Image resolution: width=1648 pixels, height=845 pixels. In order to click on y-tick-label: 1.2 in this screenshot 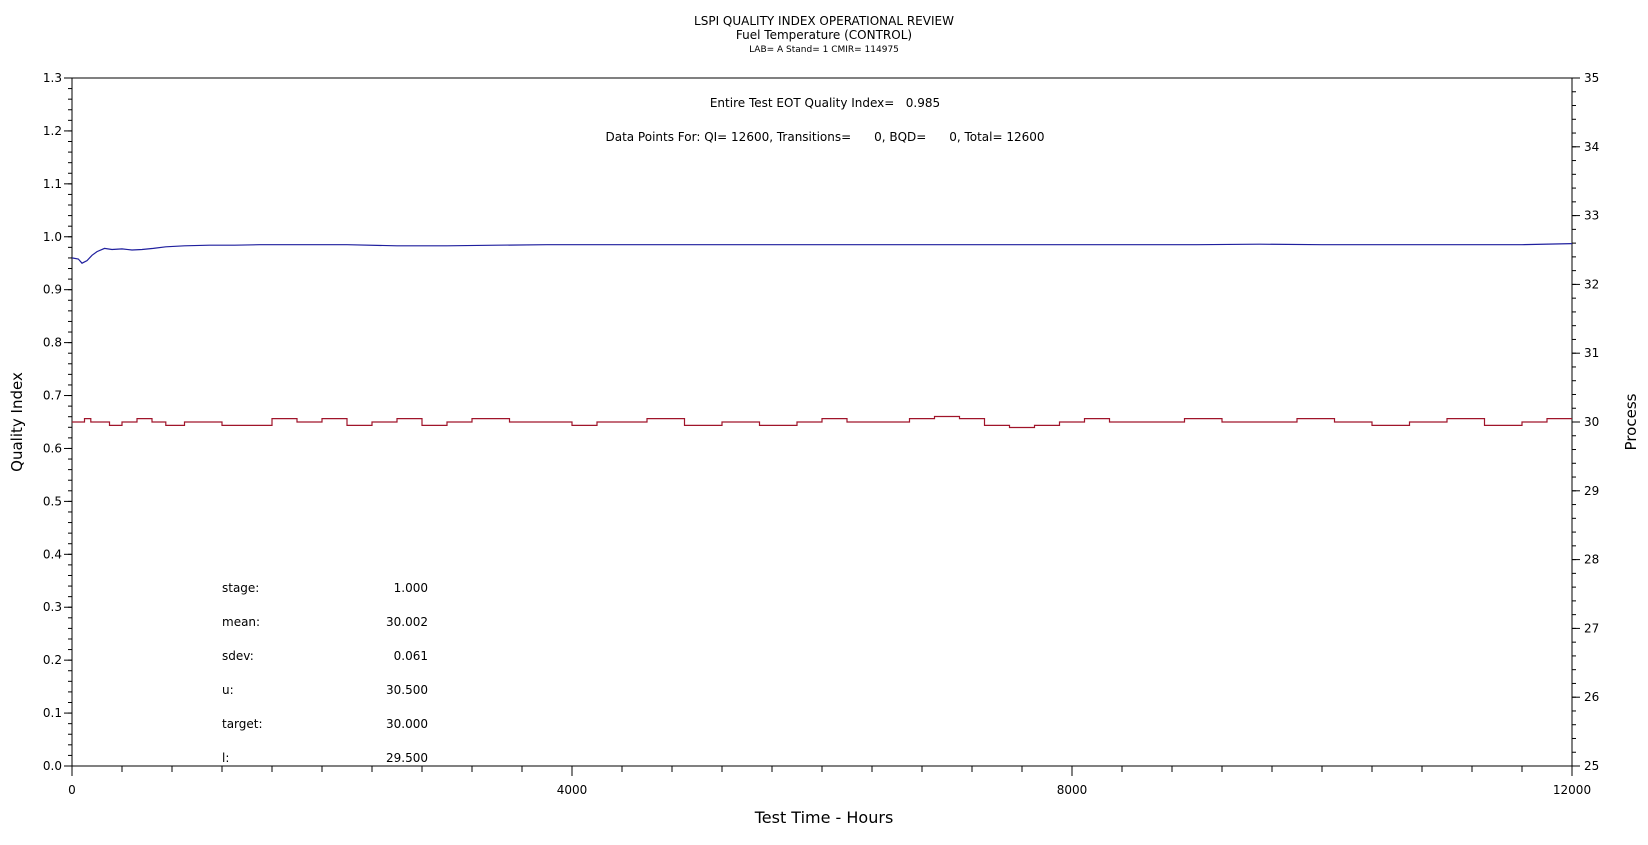, I will do `click(52, 131)`.